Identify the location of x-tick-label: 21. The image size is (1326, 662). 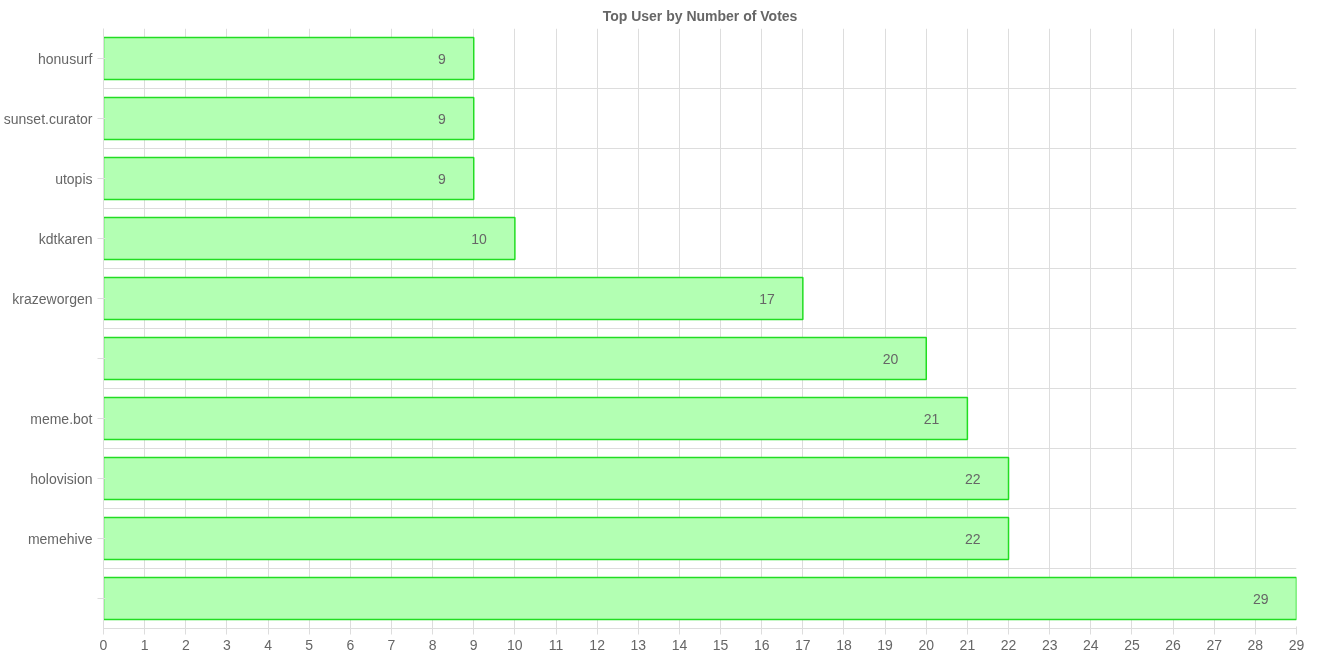
(967, 644).